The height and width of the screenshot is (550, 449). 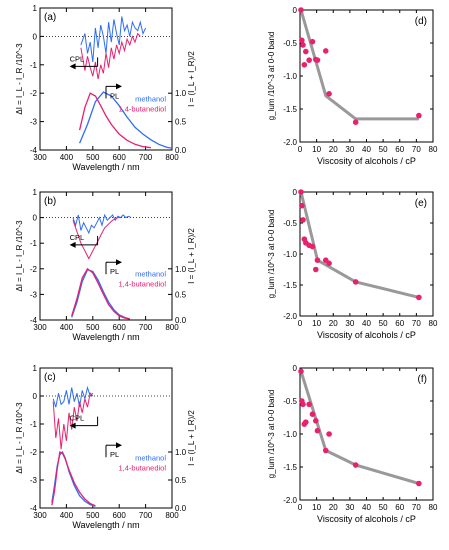 I want to click on x-tick-label: 400, so click(x=67, y=327).